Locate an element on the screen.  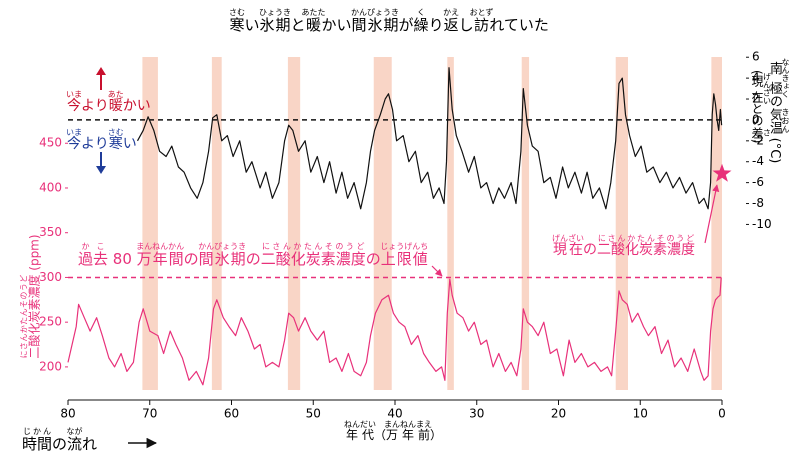
ruby-group: 年代ねんだい is located at coordinates (359, 431).